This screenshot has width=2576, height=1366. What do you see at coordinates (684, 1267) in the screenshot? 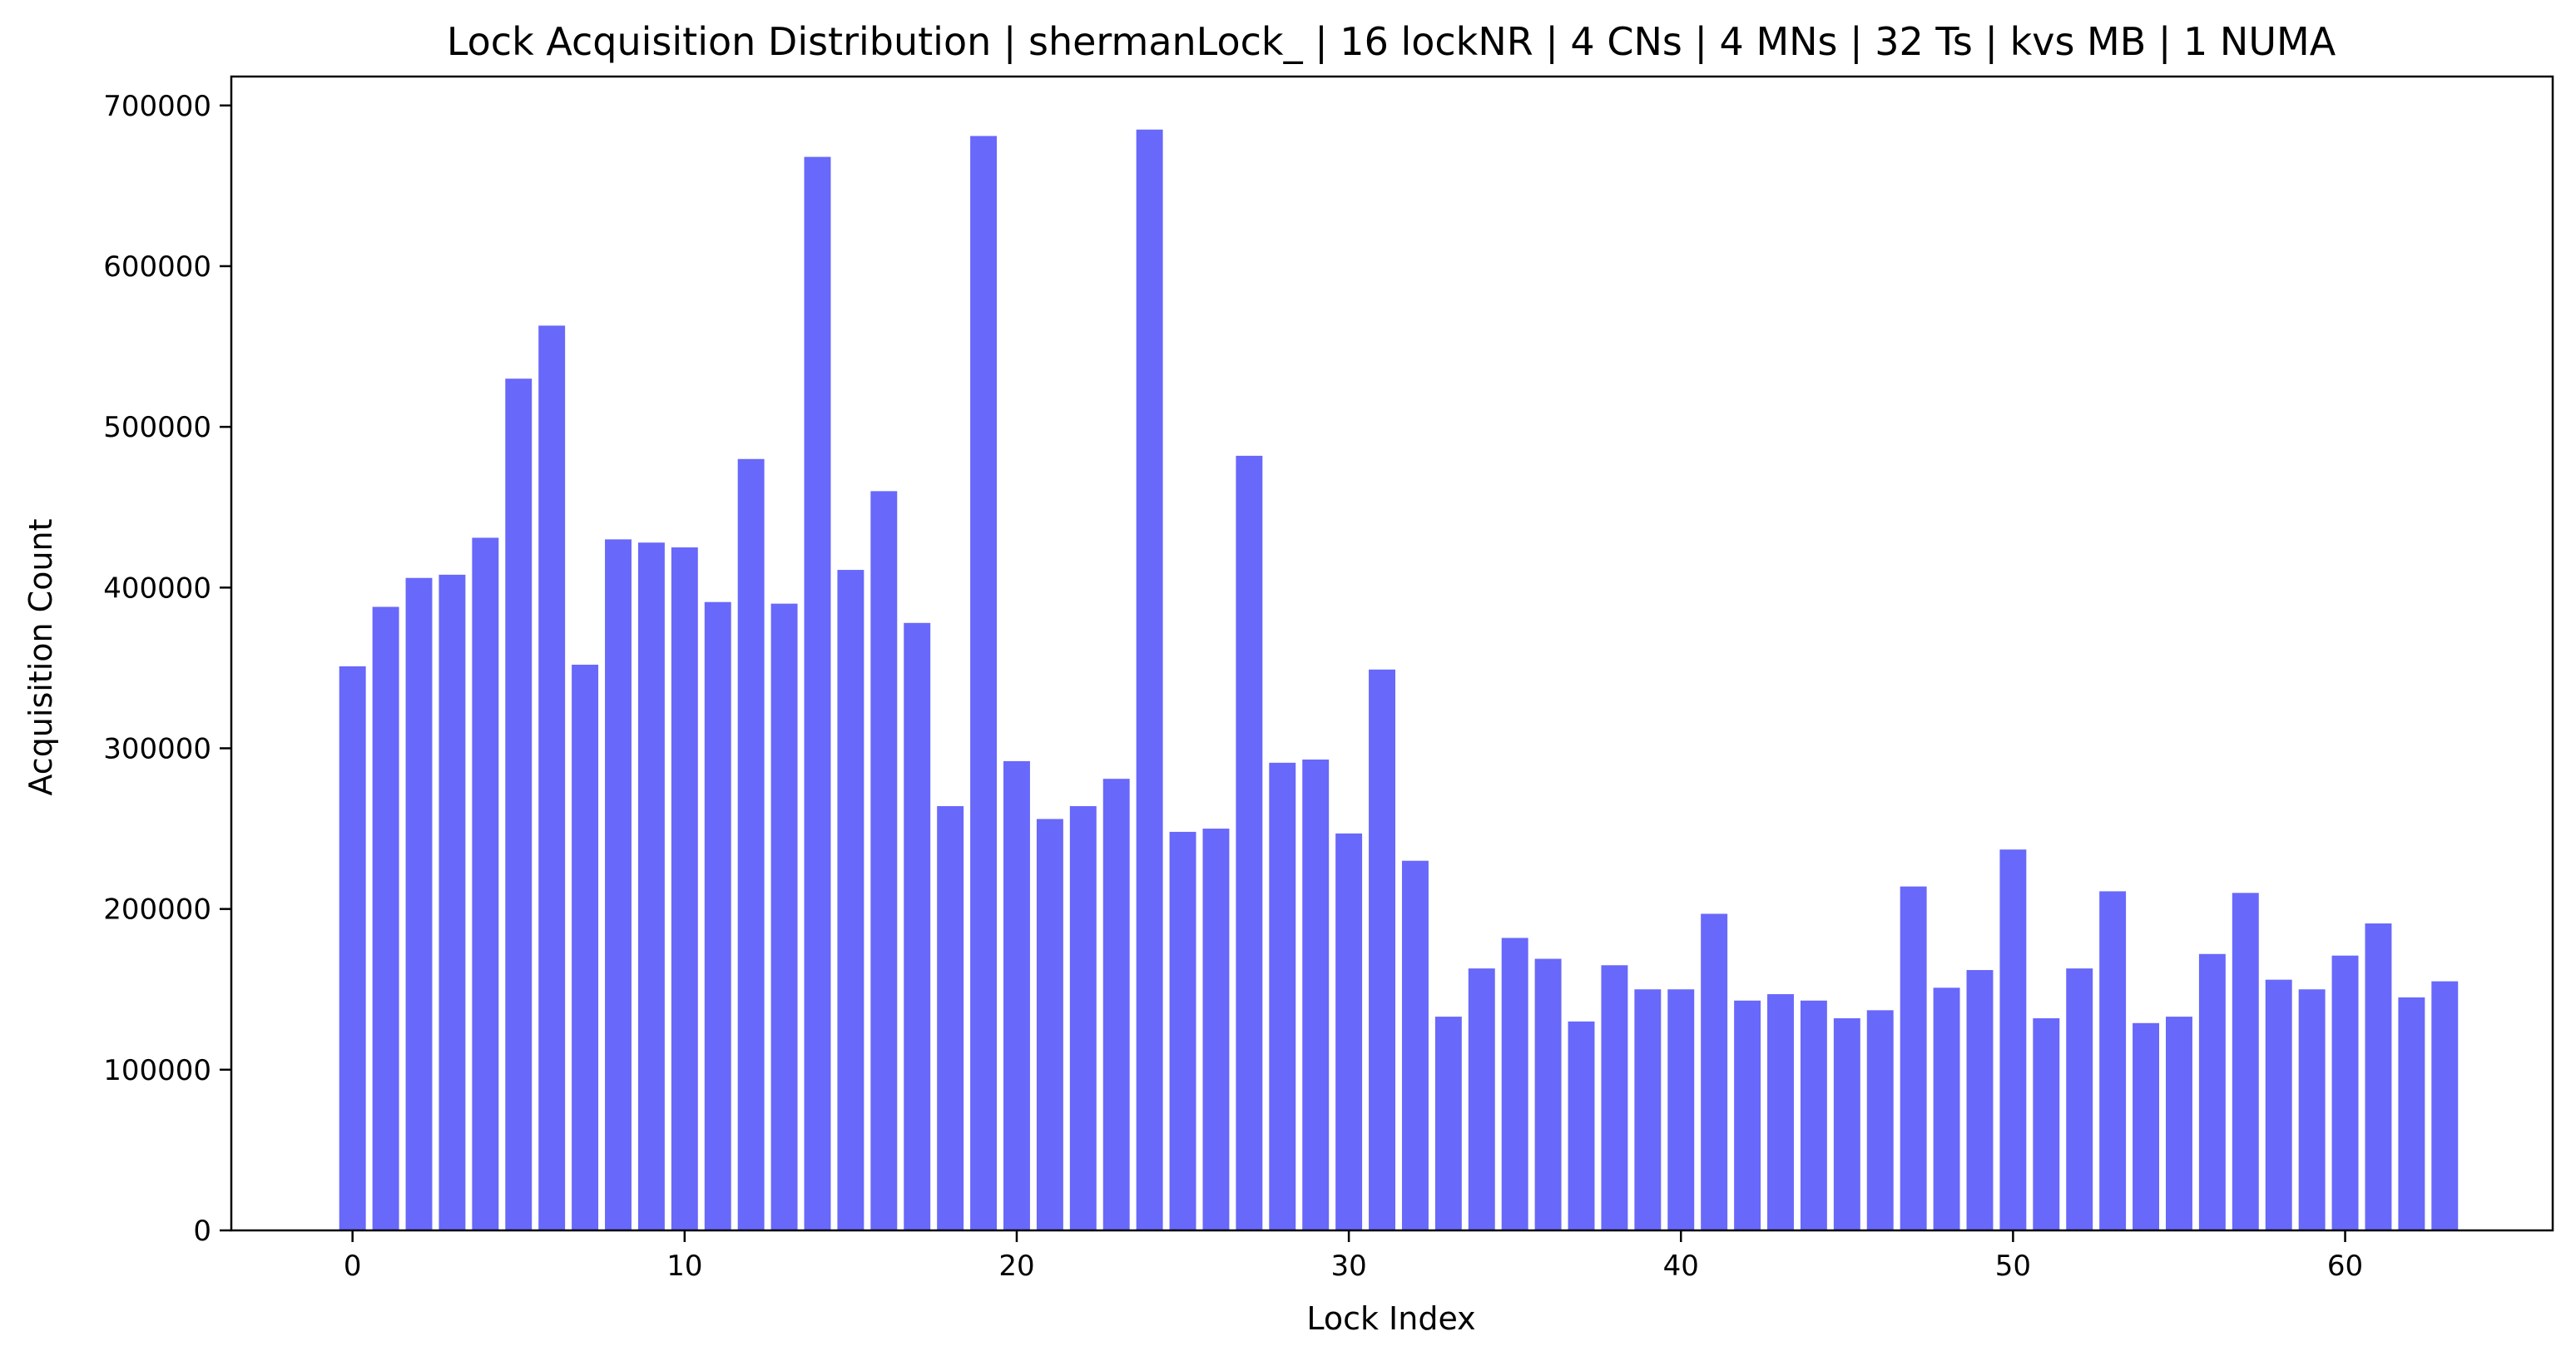
I see `x-tick-label-10: 10` at bounding box center [684, 1267].